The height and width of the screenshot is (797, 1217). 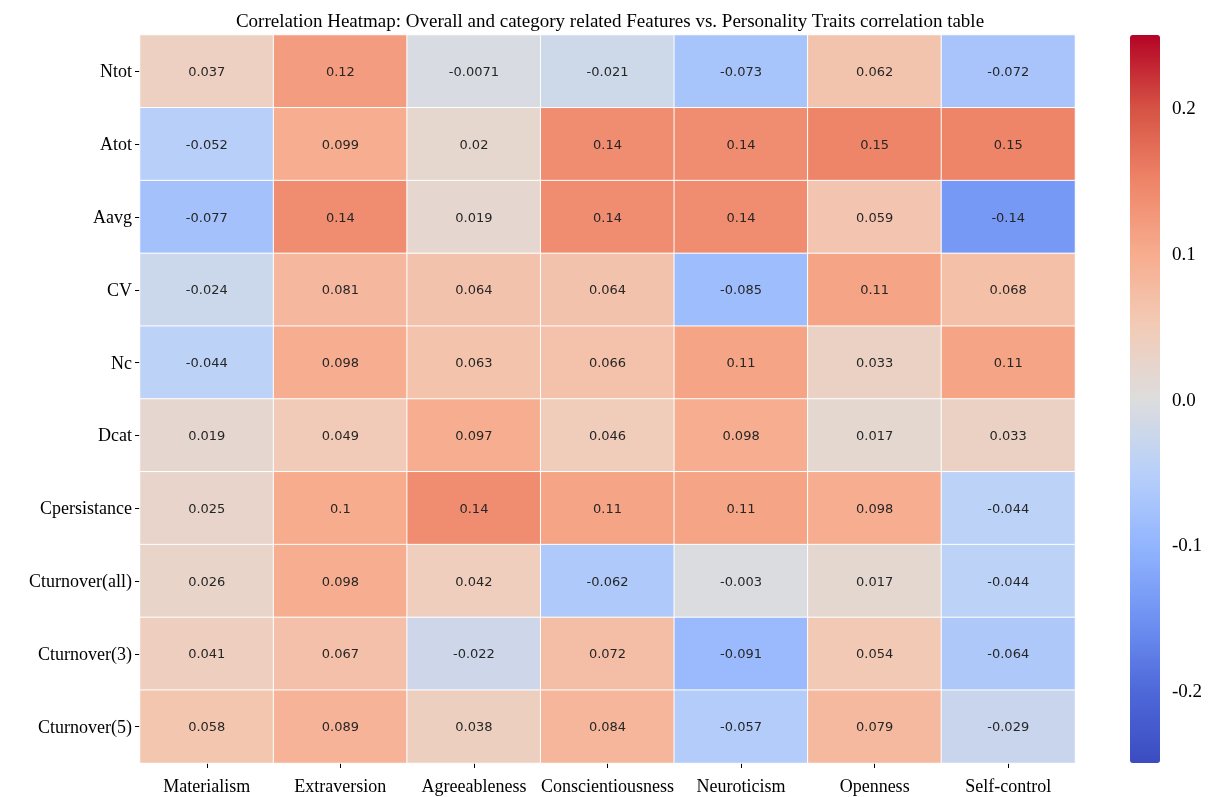 What do you see at coordinates (207, 727) in the screenshot?
I see `data-label: 0.058` at bounding box center [207, 727].